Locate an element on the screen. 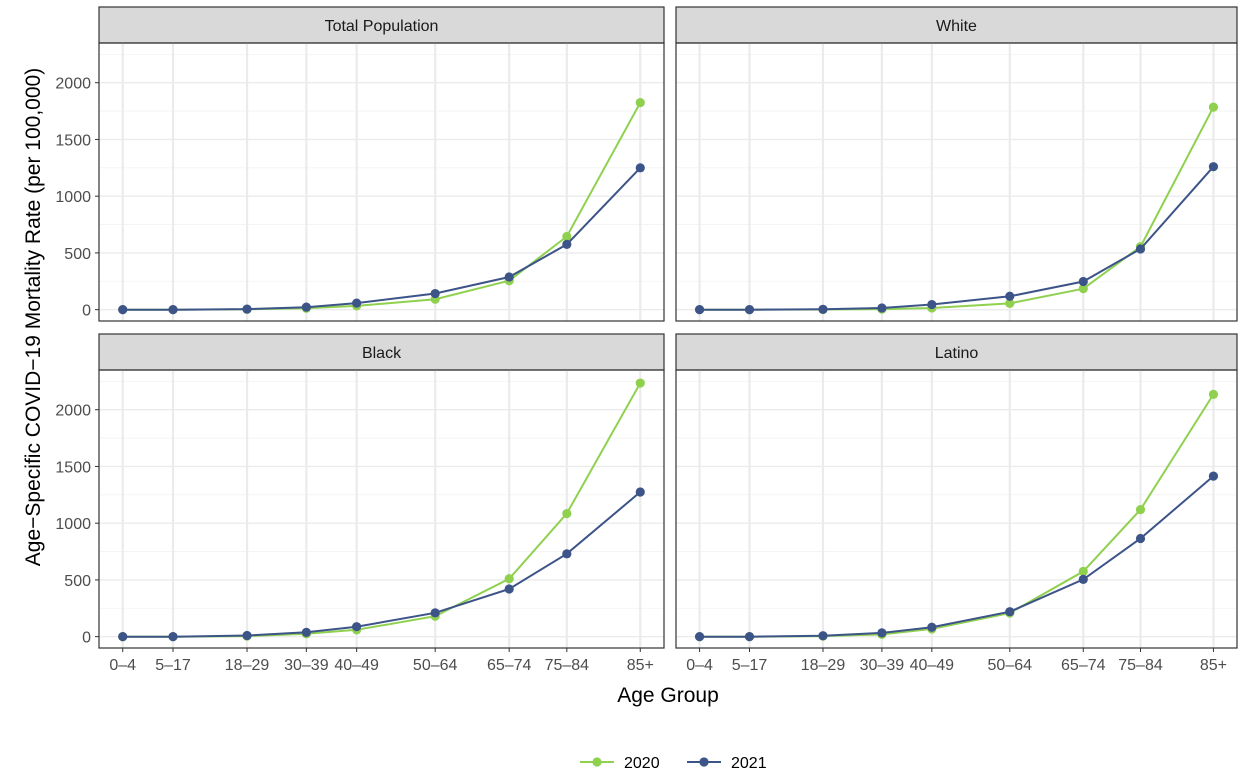  panel-title: Latino is located at coordinates (957, 353).